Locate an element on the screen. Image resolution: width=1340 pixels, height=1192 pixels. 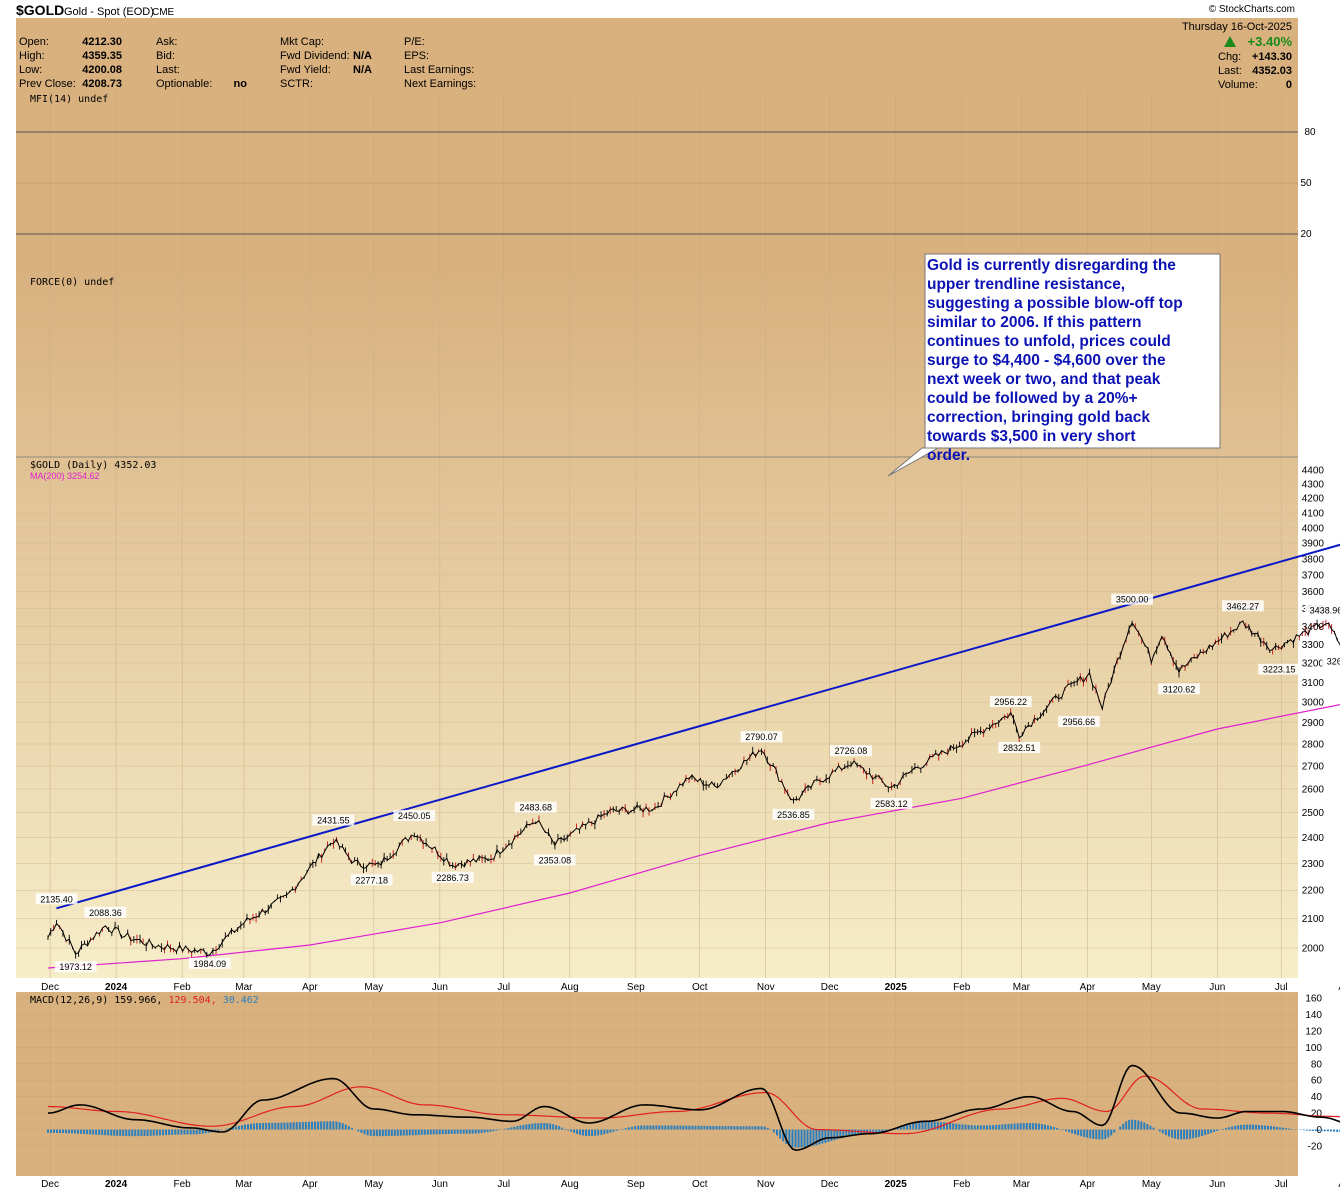
fwd-dividend-value: N/A is located at coordinates (362, 56).